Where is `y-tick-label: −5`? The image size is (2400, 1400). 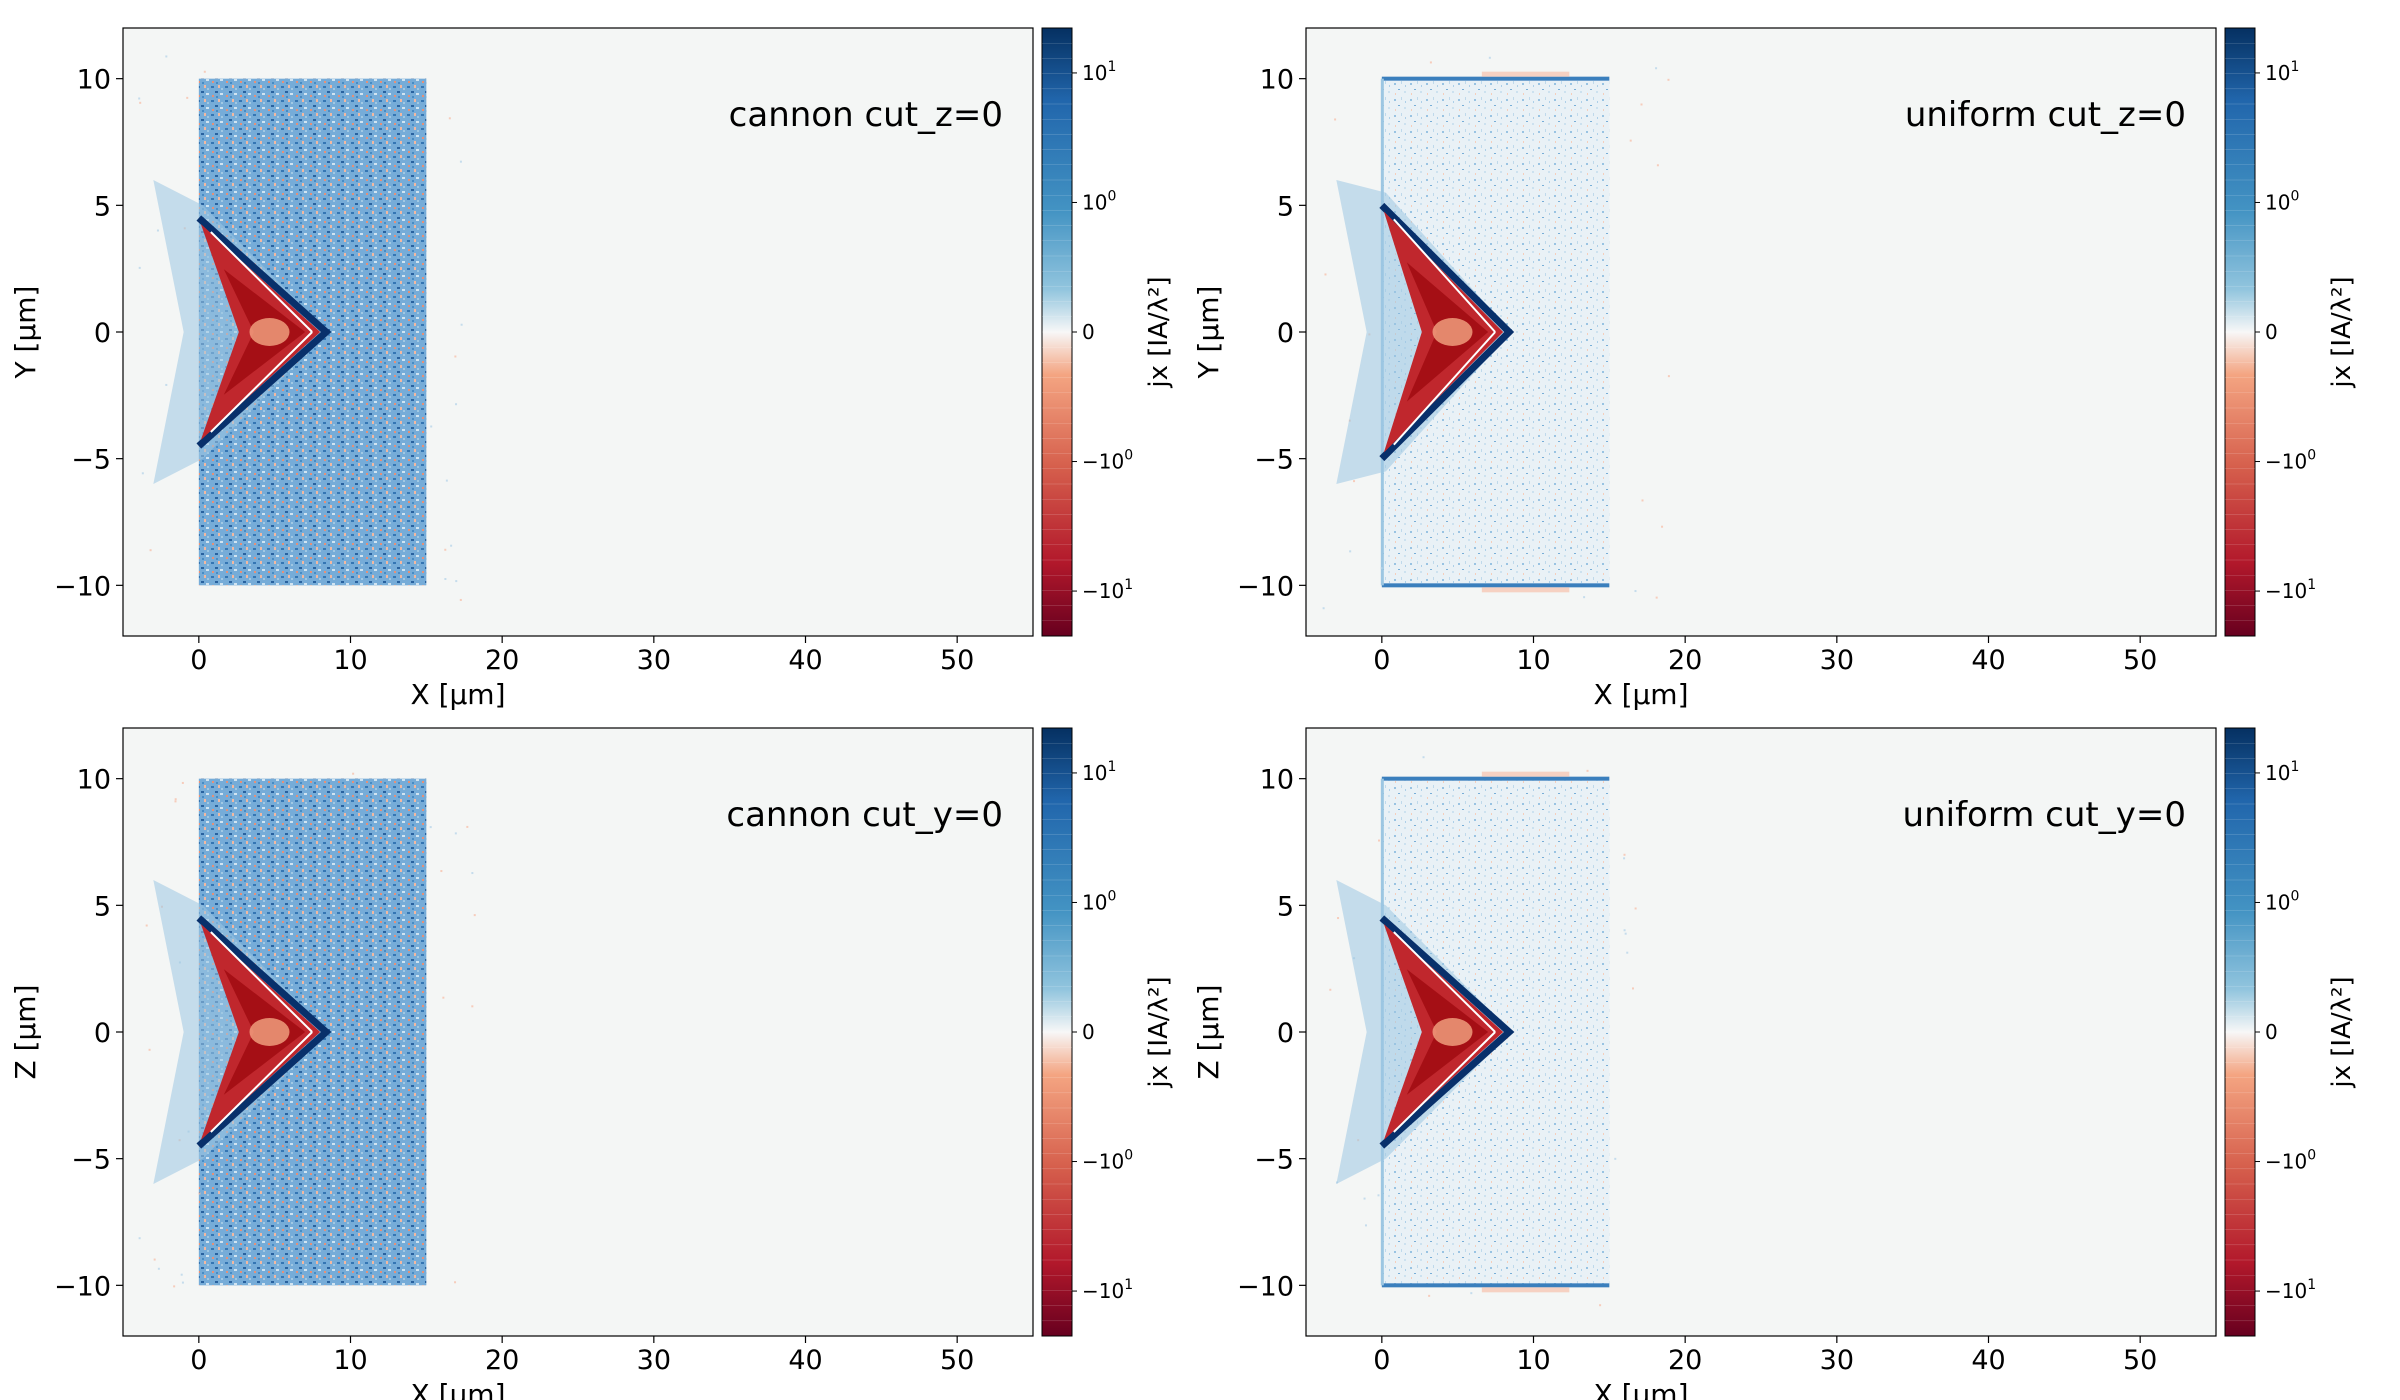 y-tick-label: −5 is located at coordinates (91, 1160).